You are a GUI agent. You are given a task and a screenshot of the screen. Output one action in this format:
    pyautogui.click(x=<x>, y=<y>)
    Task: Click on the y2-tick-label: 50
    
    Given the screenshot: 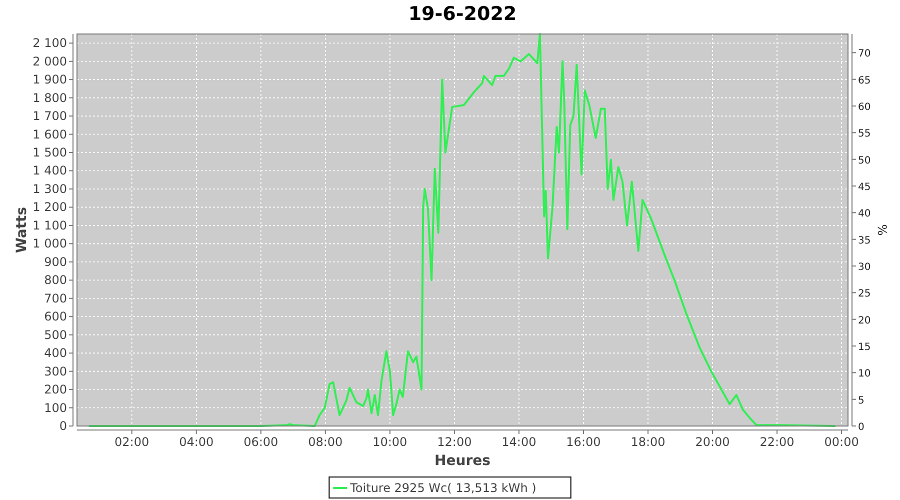 What is the action you would take?
    pyautogui.click(x=864, y=160)
    